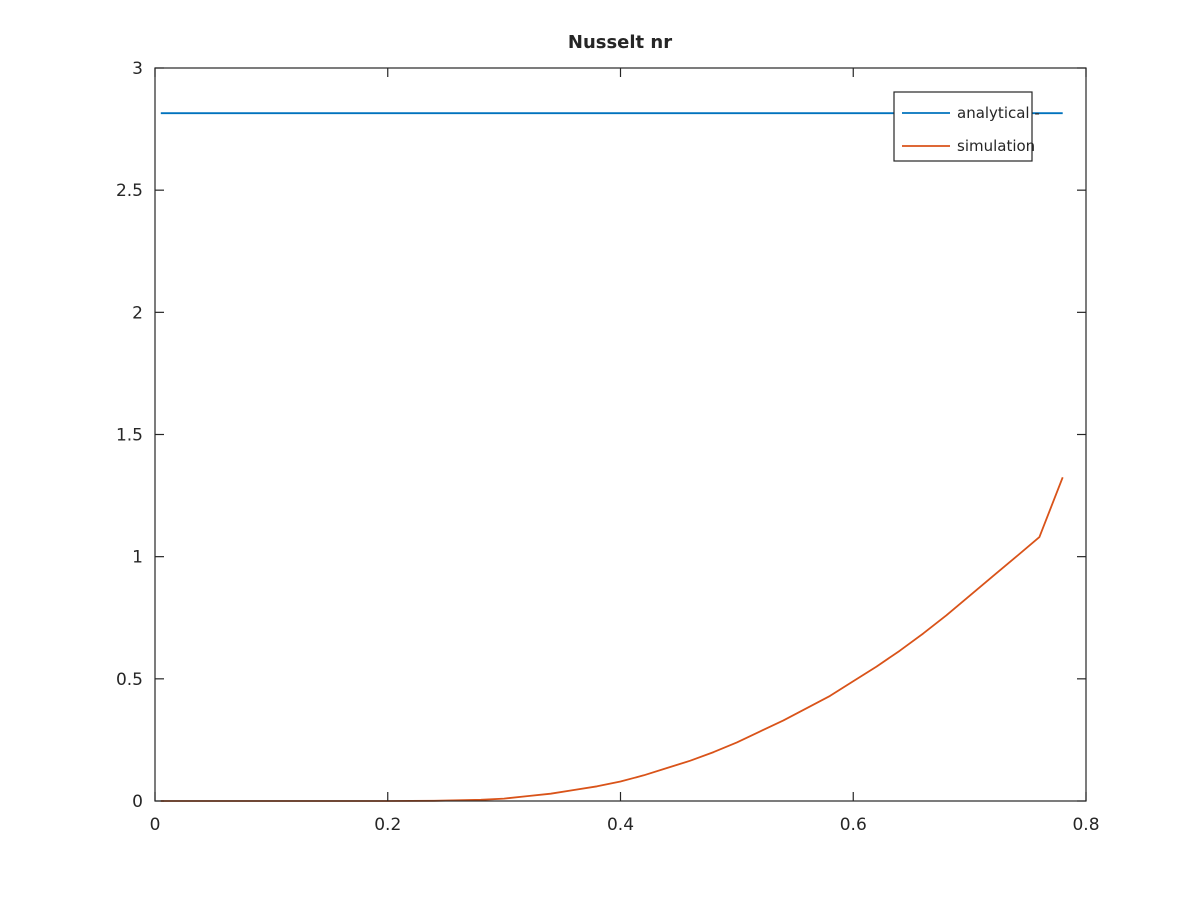 This screenshot has width=1200, height=900. What do you see at coordinates (387, 825) in the screenshot?
I see `x-tick-label: 0.2` at bounding box center [387, 825].